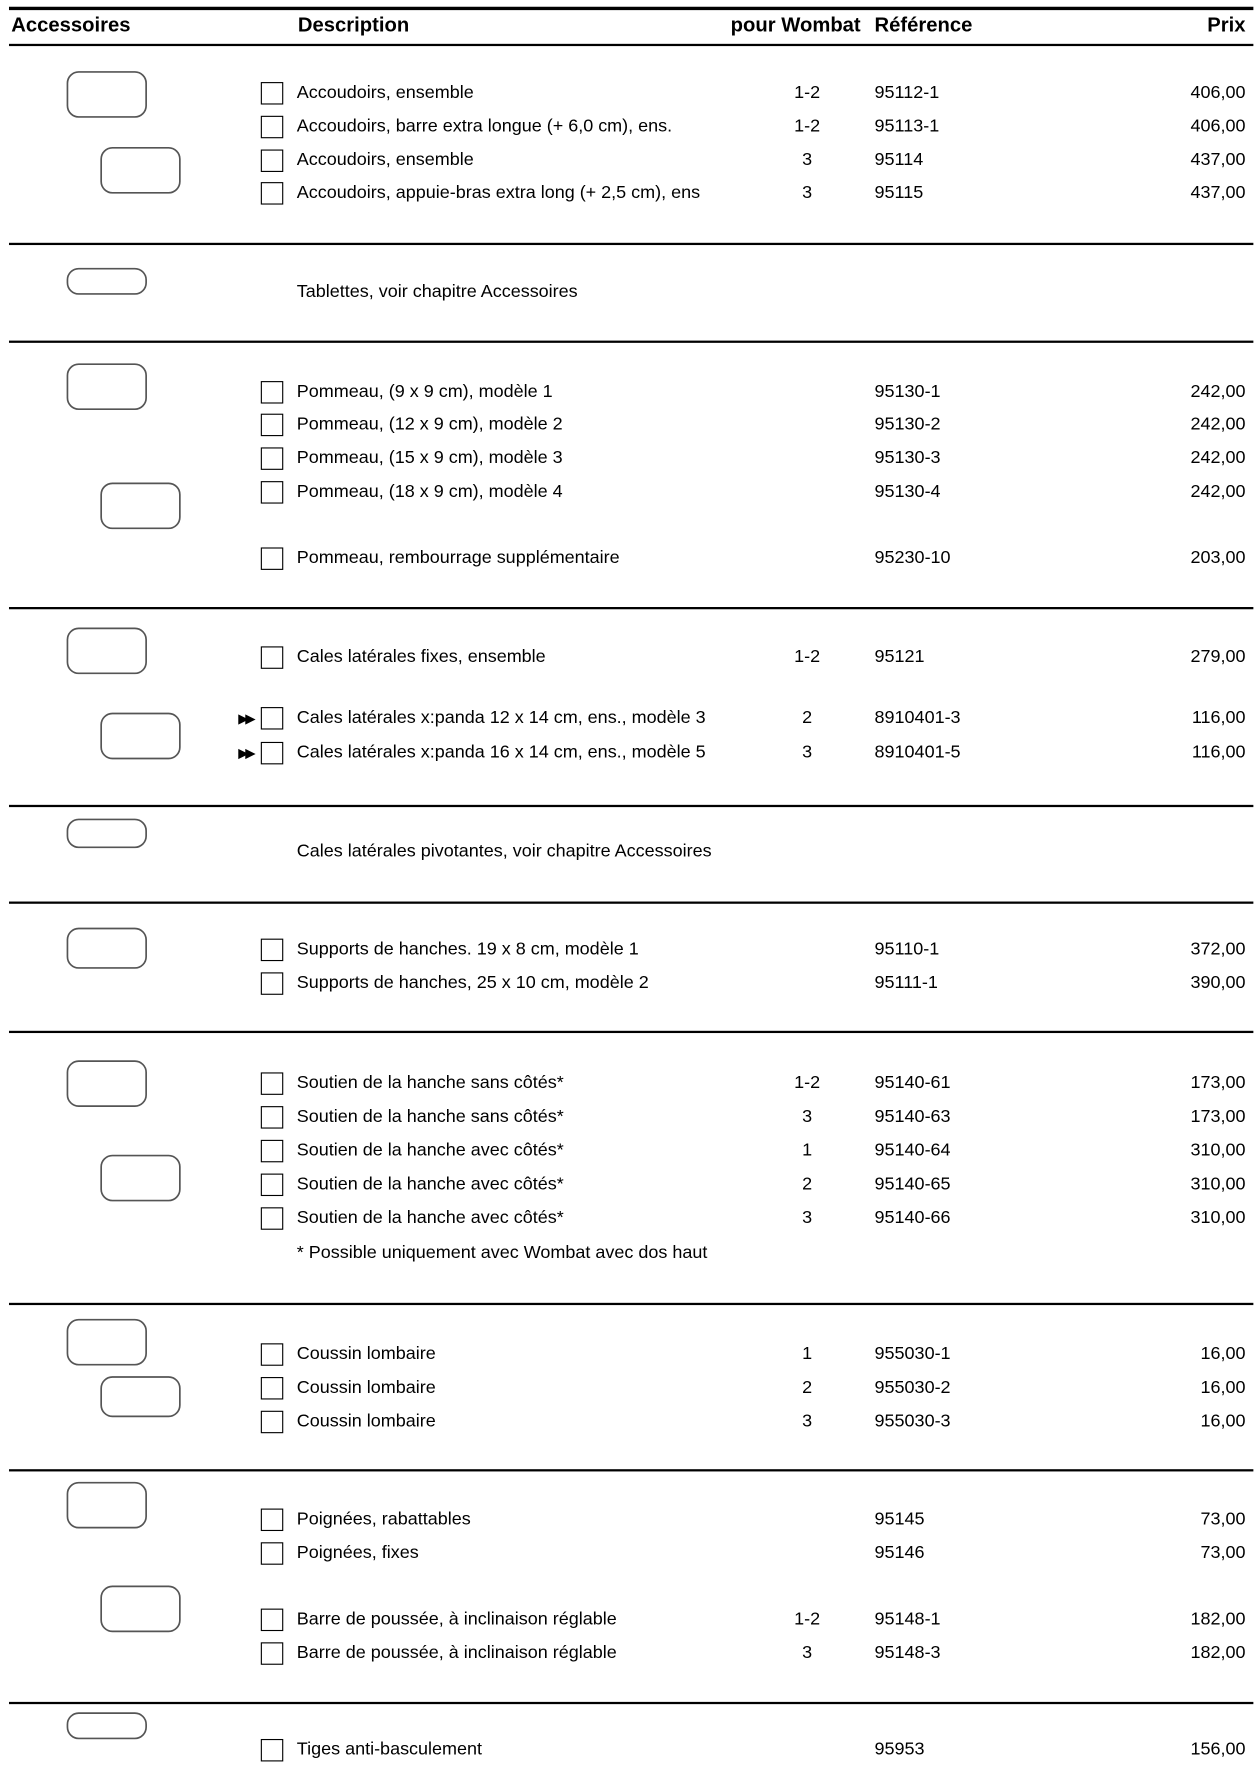 The image size is (1259, 1765). Describe the element at coordinates (247, 718) in the screenshot. I see `arrow-icon: ▶▶` at that location.